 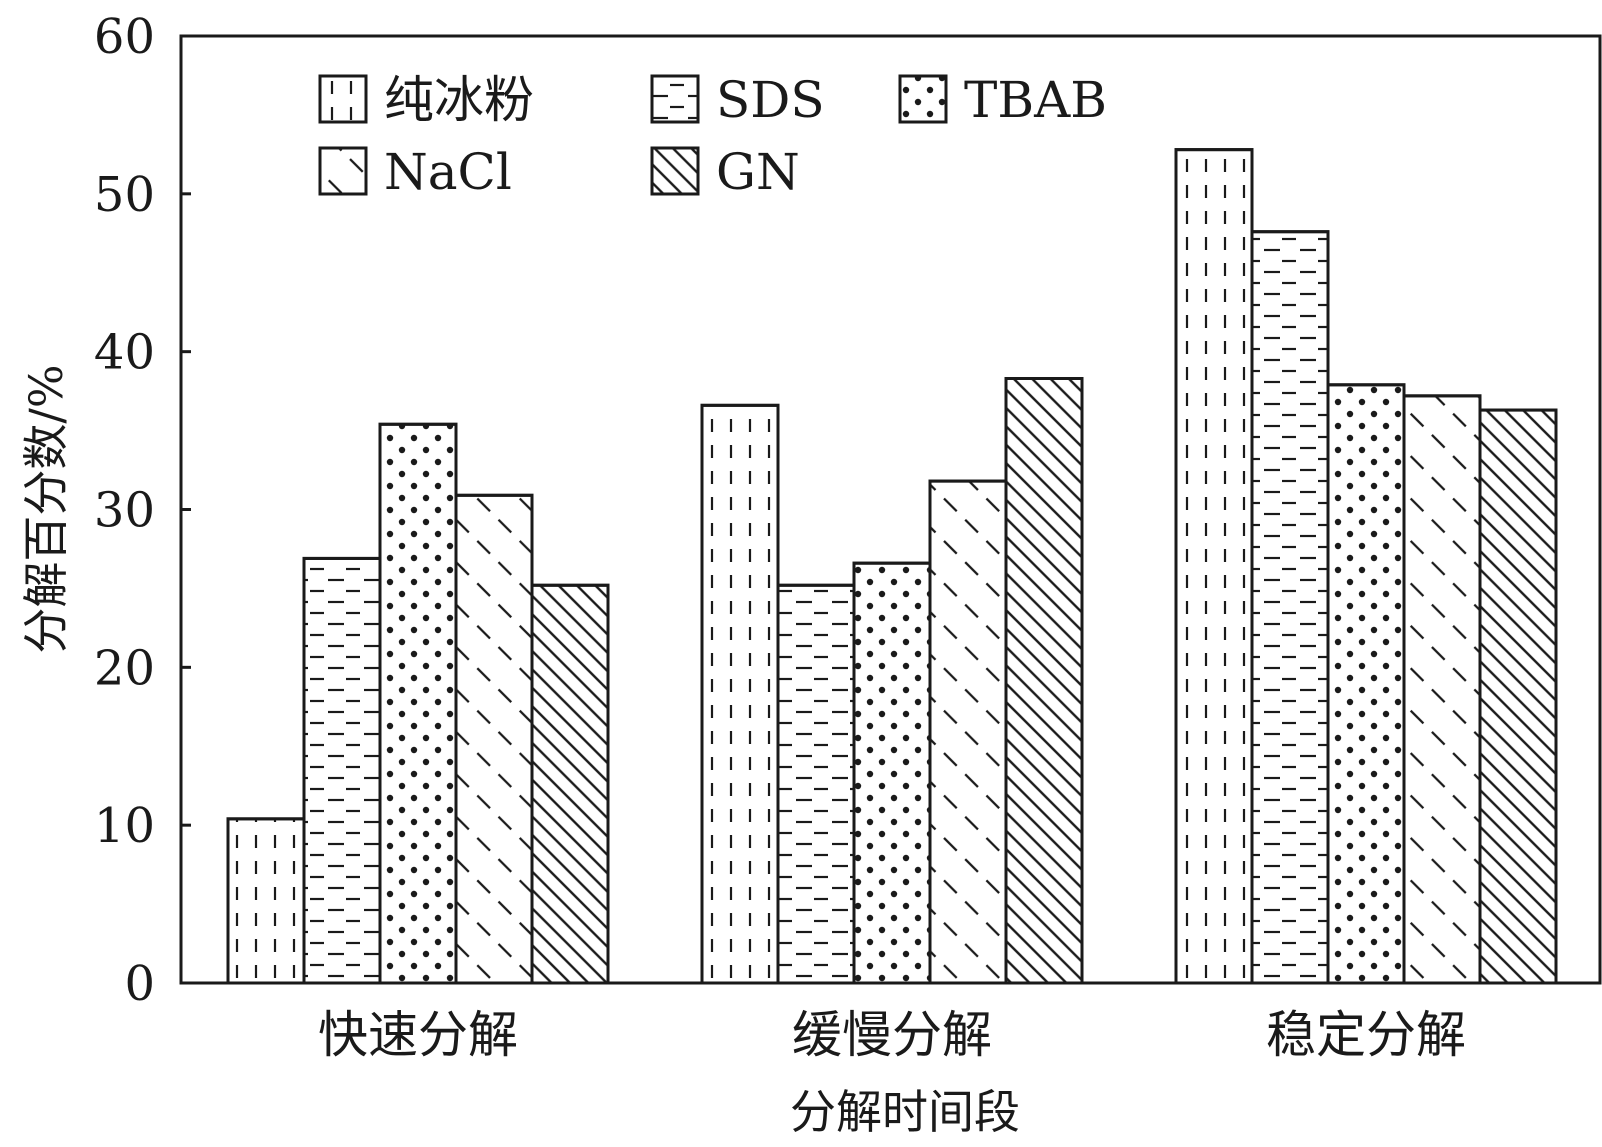 I want to click on legend-label: SDS, so click(x=770, y=100).